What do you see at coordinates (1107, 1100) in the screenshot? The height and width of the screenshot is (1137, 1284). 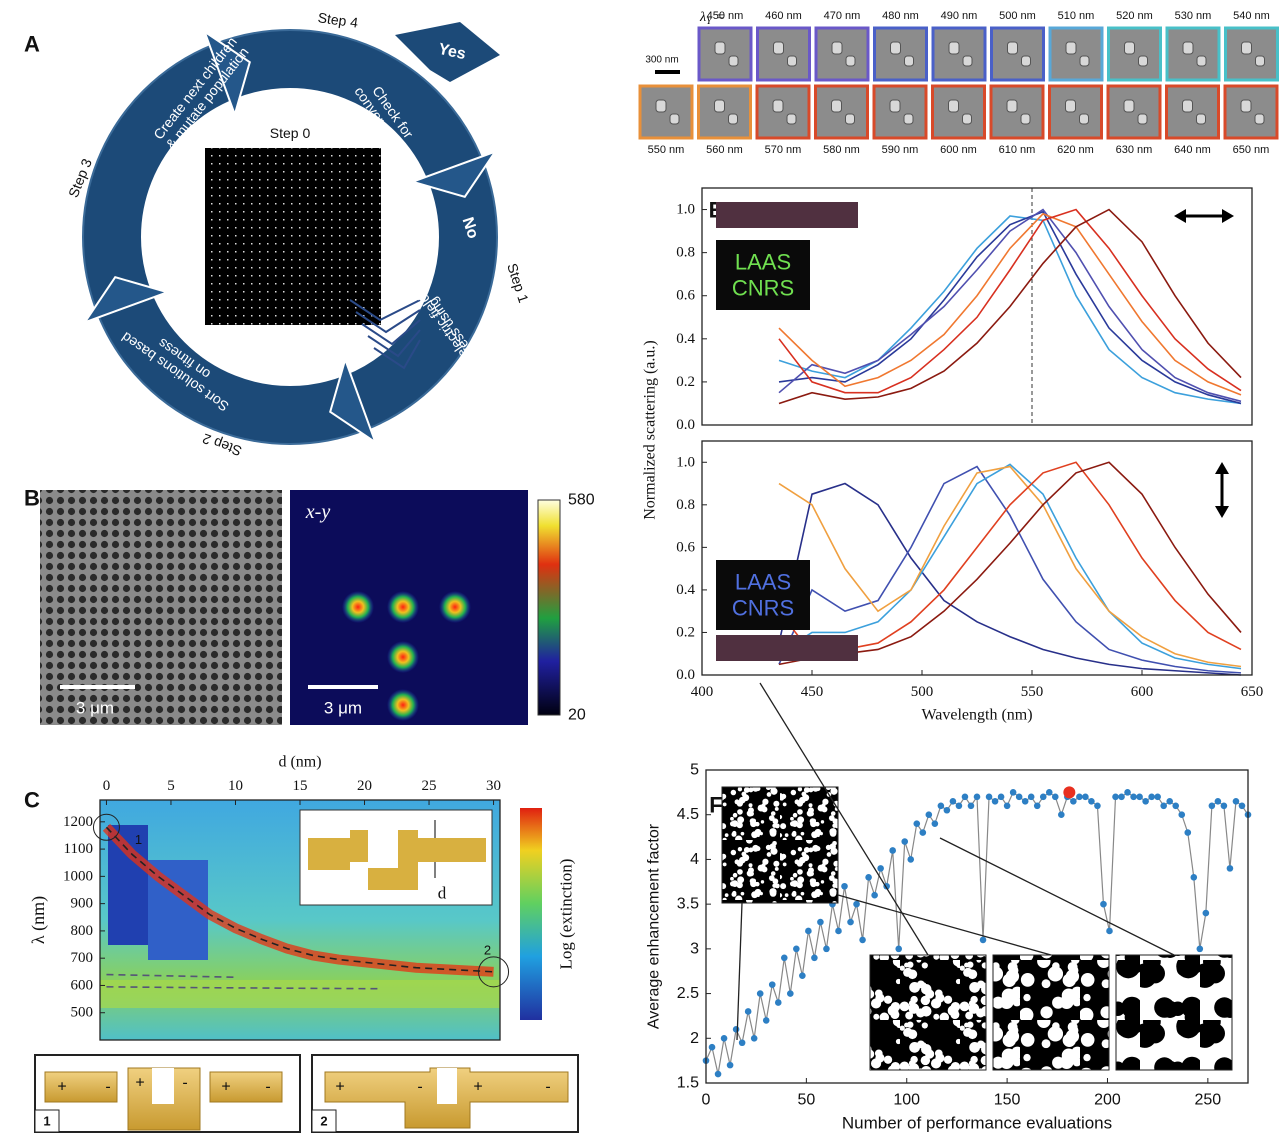 I see `x-tick-label: 200` at bounding box center [1107, 1100].